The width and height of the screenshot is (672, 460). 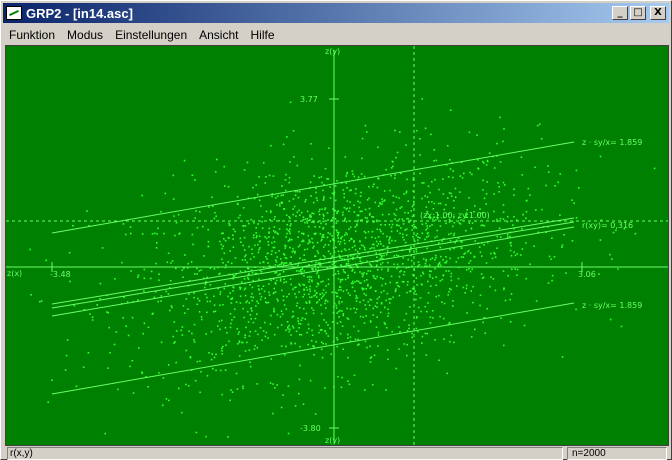 What do you see at coordinates (336, 13) in the screenshot?
I see `title-bar: GRP2 - [in14.asc] _ □ X` at bounding box center [336, 13].